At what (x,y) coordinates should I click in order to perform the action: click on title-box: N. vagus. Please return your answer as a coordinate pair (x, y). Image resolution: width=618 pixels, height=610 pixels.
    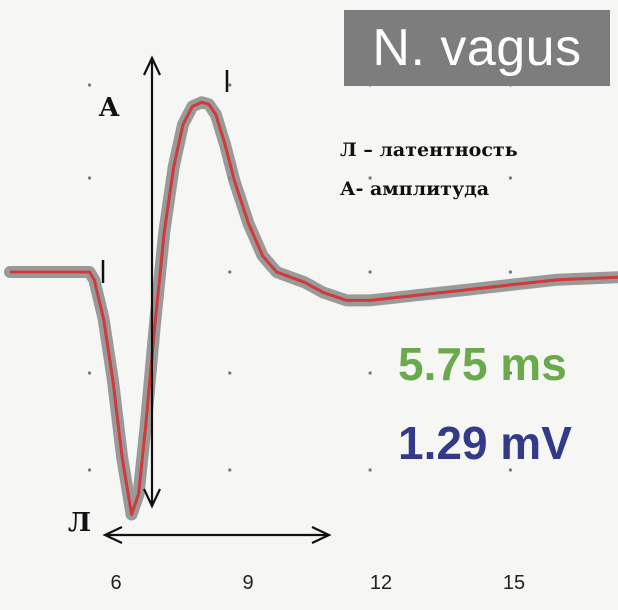
    Looking at the image, I should click on (477, 48).